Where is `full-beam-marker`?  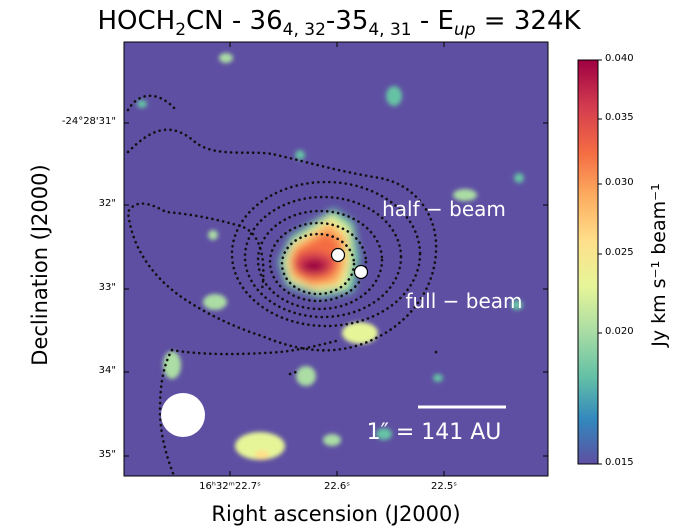
full-beam-marker is located at coordinates (361, 272).